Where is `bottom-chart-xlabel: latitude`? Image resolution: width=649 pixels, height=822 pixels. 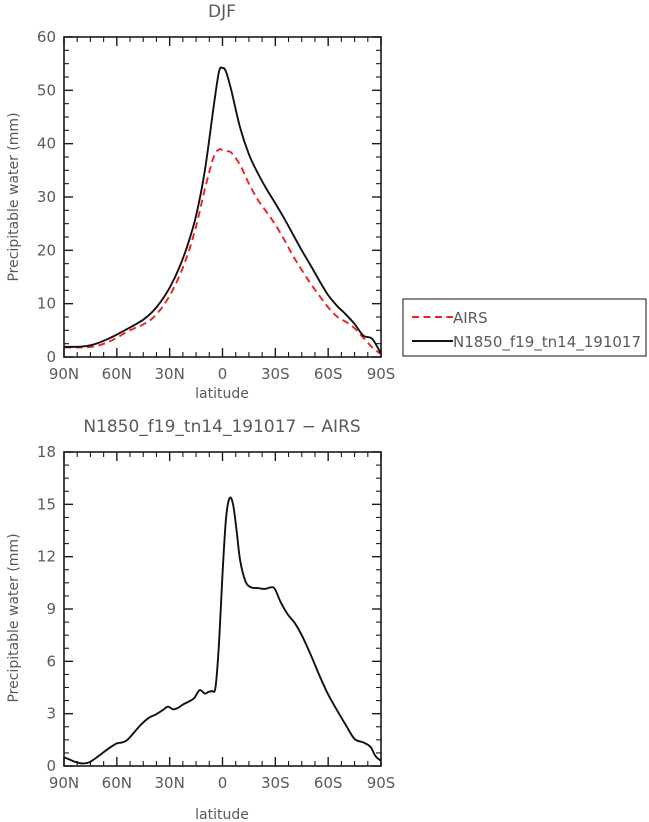
bottom-chart-xlabel: latitude is located at coordinates (222, 814).